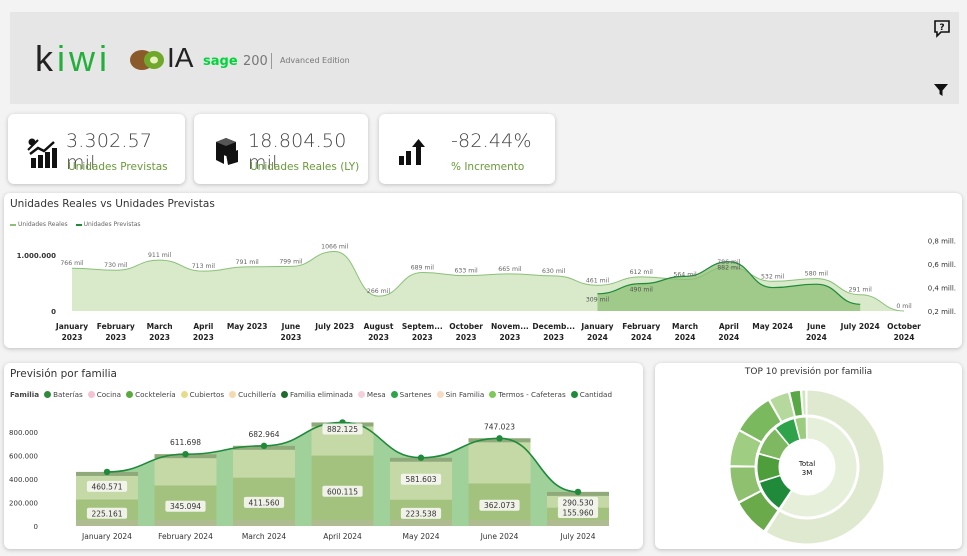 The width and height of the screenshot is (967, 556). I want to click on donut-center-label: Total, so click(806, 464).